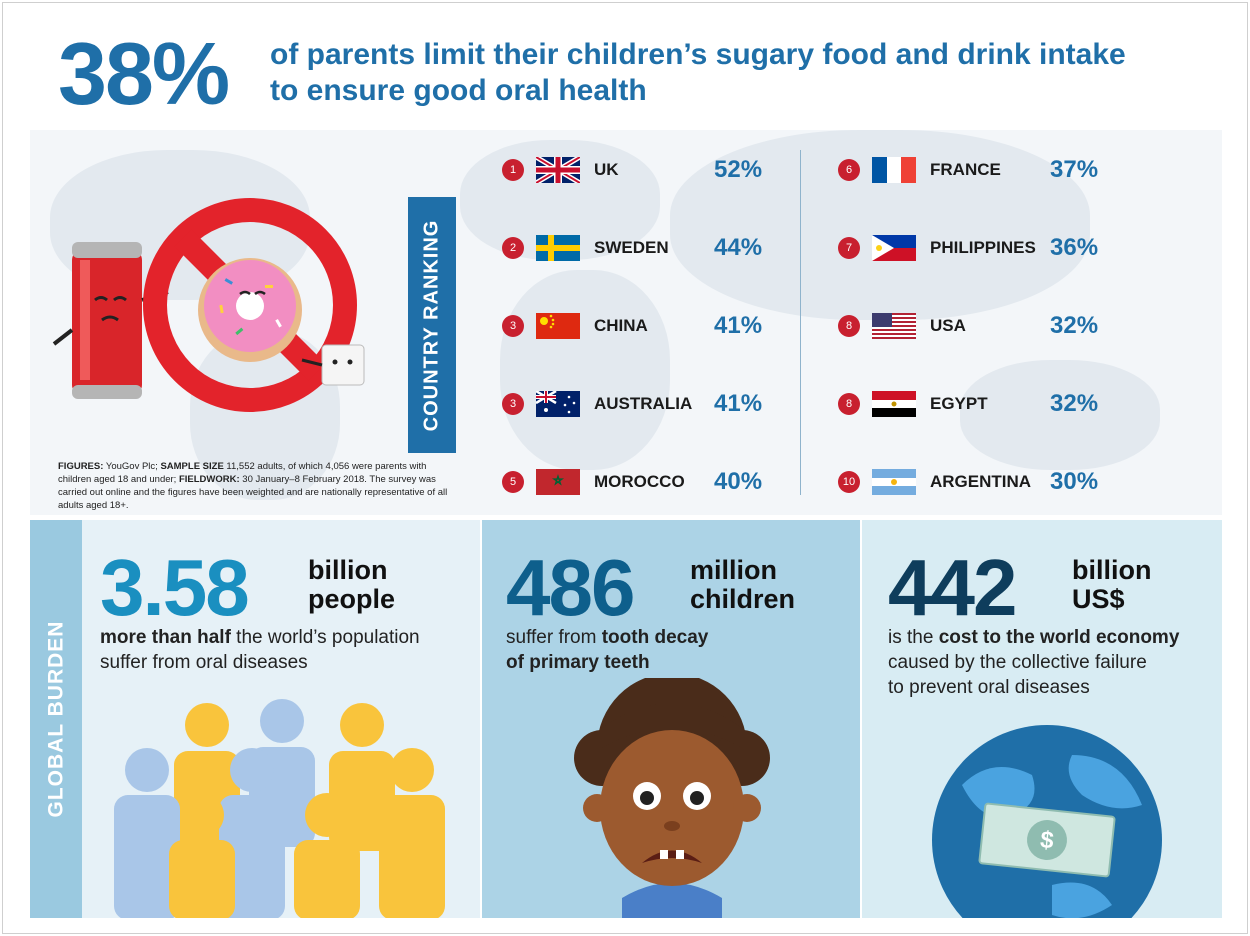  I want to click on country-name: PHILIPPINES, so click(983, 247).